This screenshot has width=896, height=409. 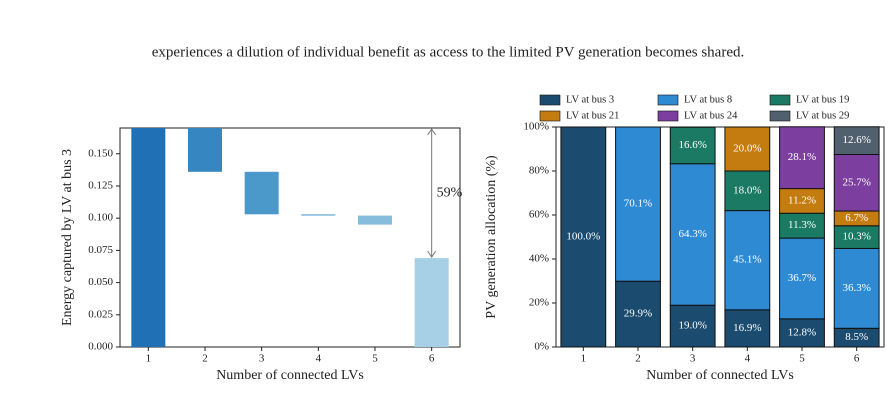 I want to click on value-label: 18.0%, so click(x=747, y=190).